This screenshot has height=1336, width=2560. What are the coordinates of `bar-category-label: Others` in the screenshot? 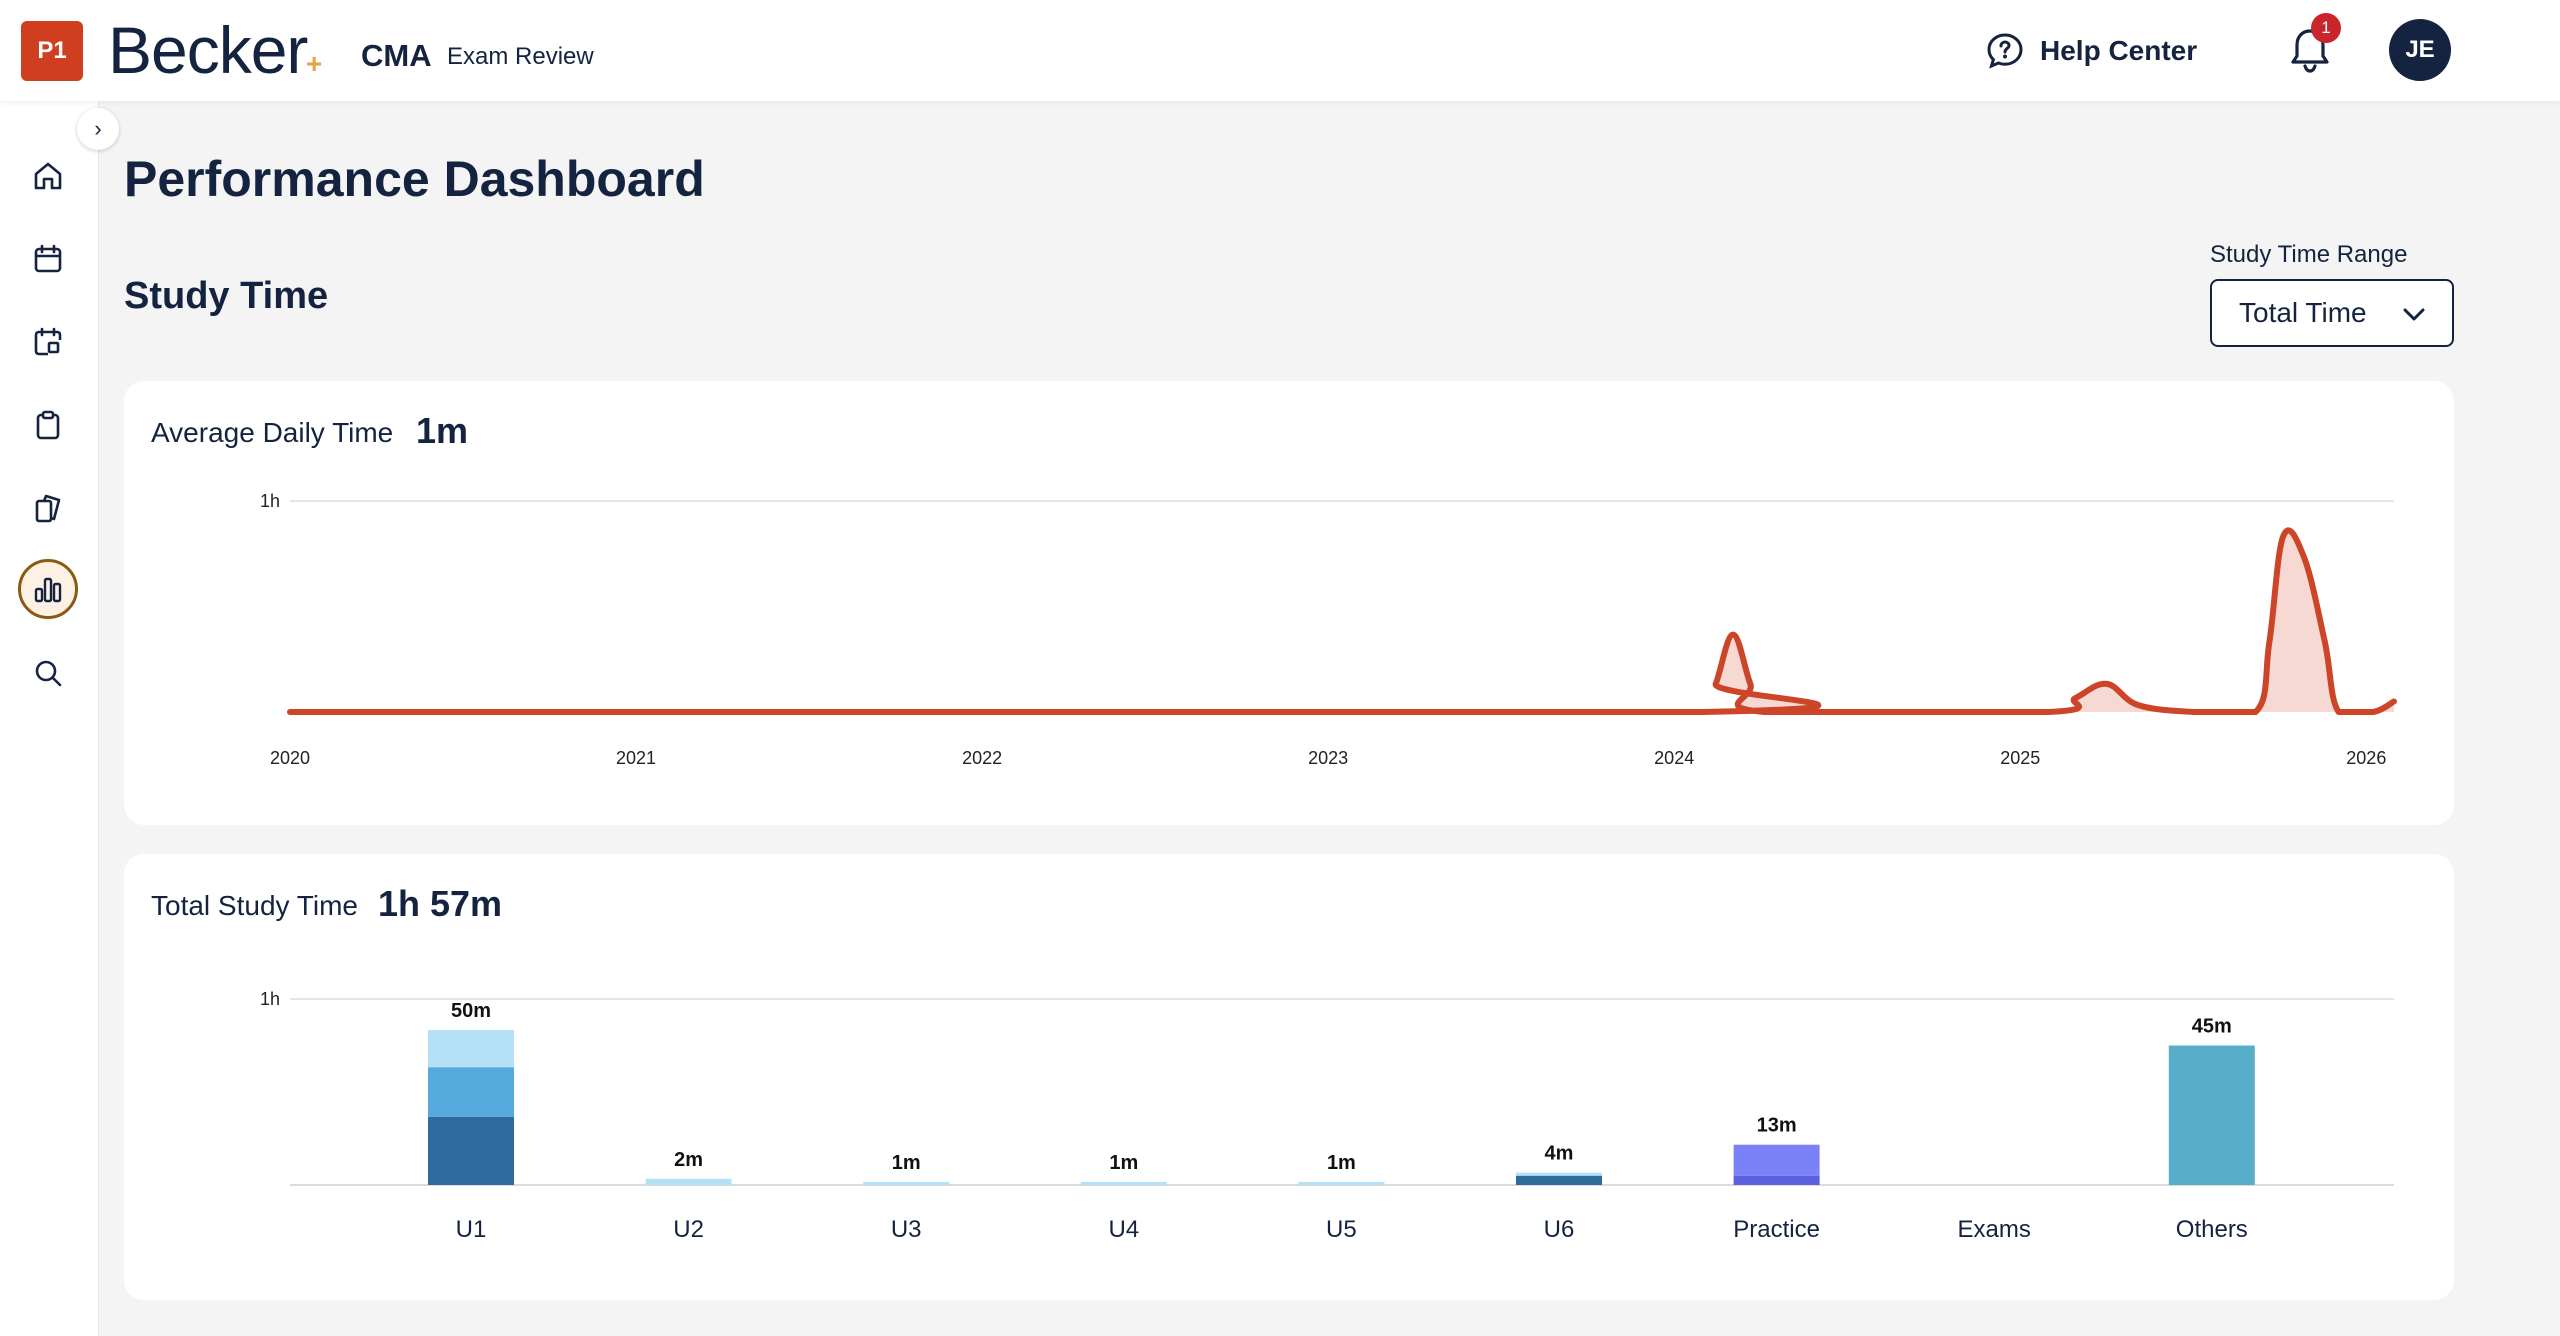 It's located at (2212, 1229).